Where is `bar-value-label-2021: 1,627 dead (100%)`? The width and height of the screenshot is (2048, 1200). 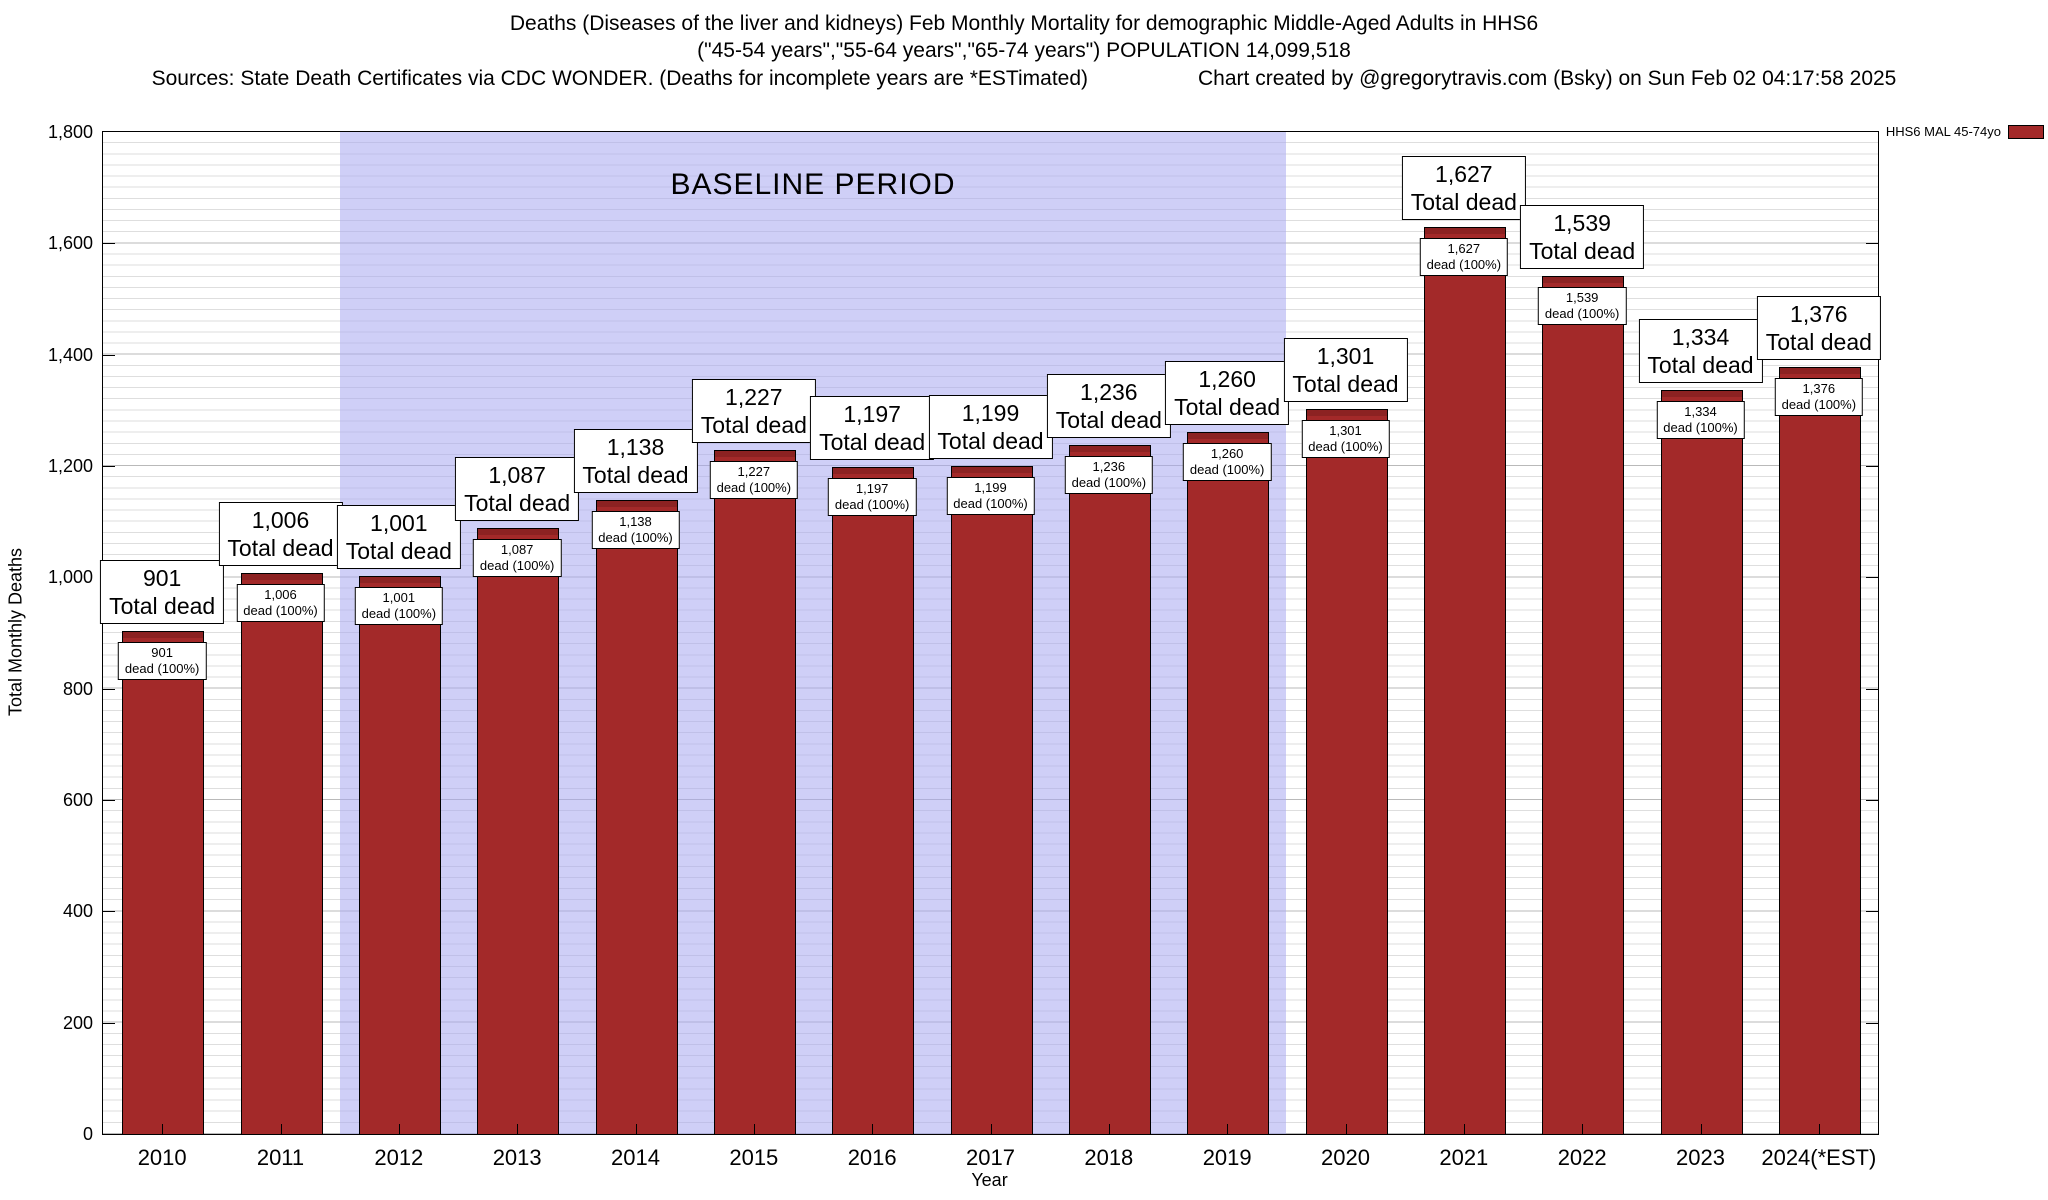 bar-value-label-2021: 1,627 dead (100%) is located at coordinates (1464, 257).